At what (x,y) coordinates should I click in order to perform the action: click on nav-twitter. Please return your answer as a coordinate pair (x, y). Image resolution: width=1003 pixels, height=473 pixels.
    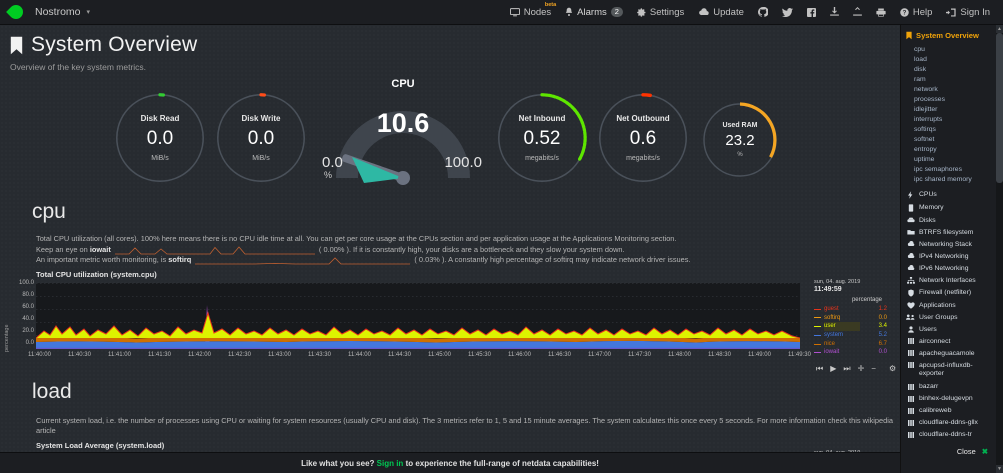
    Looking at the image, I should click on (787, 12).